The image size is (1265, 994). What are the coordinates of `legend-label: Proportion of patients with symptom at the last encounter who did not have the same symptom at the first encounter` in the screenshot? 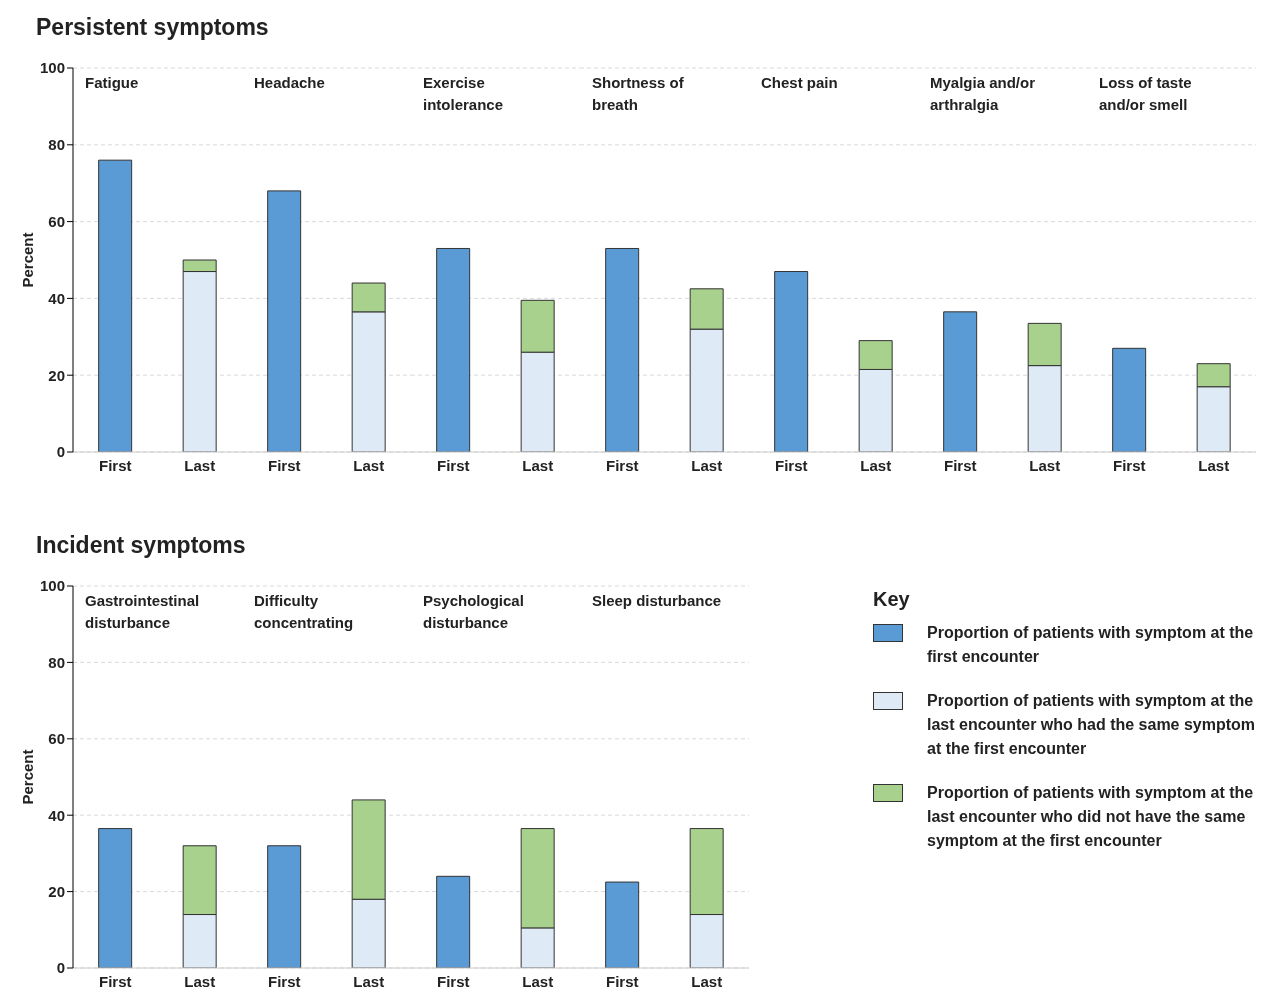 It's located at (1091, 817).